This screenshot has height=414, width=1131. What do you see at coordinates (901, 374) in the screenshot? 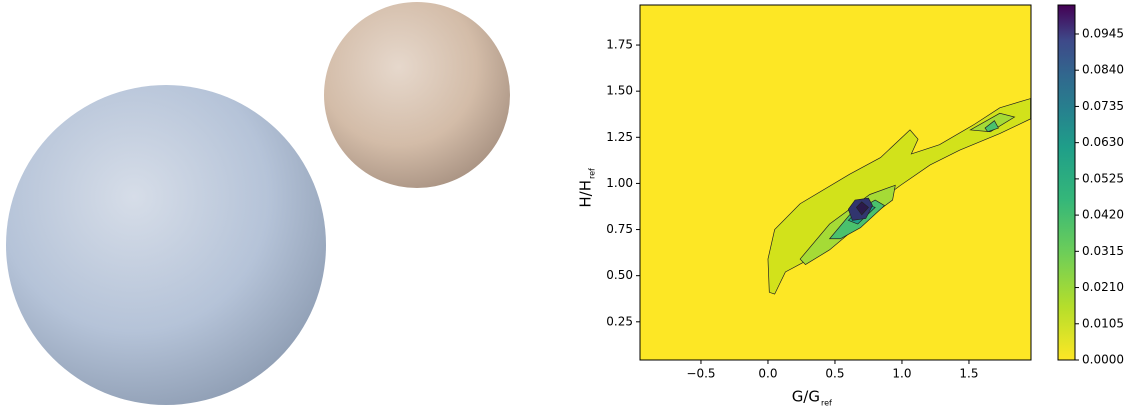
I see `x-tick-label: 1.0` at bounding box center [901, 374].